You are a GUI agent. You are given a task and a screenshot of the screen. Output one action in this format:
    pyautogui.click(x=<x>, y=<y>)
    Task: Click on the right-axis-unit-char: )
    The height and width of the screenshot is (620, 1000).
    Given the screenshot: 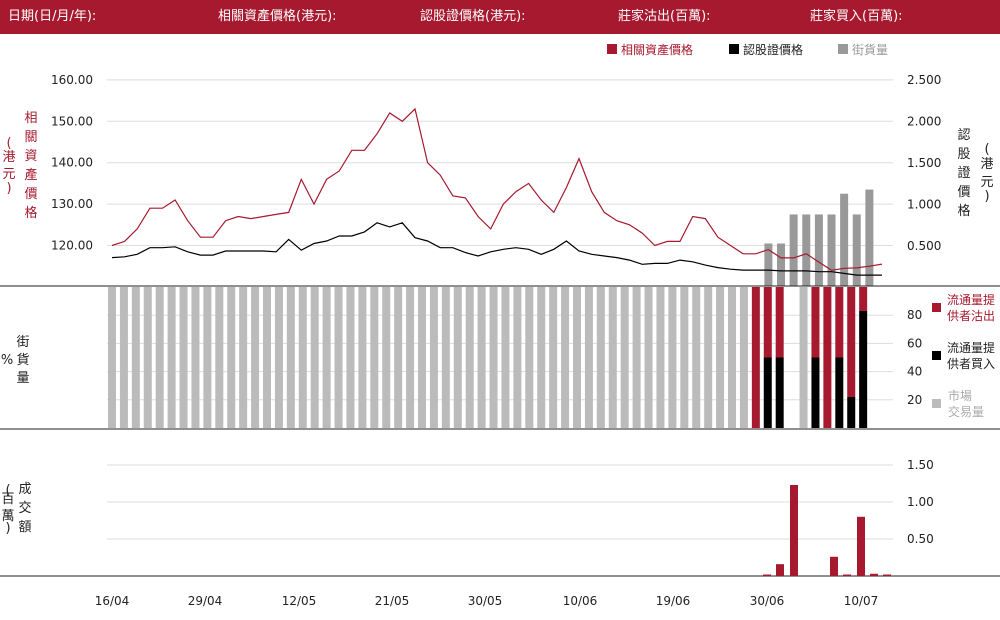 What is the action you would take?
    pyautogui.click(x=986, y=196)
    